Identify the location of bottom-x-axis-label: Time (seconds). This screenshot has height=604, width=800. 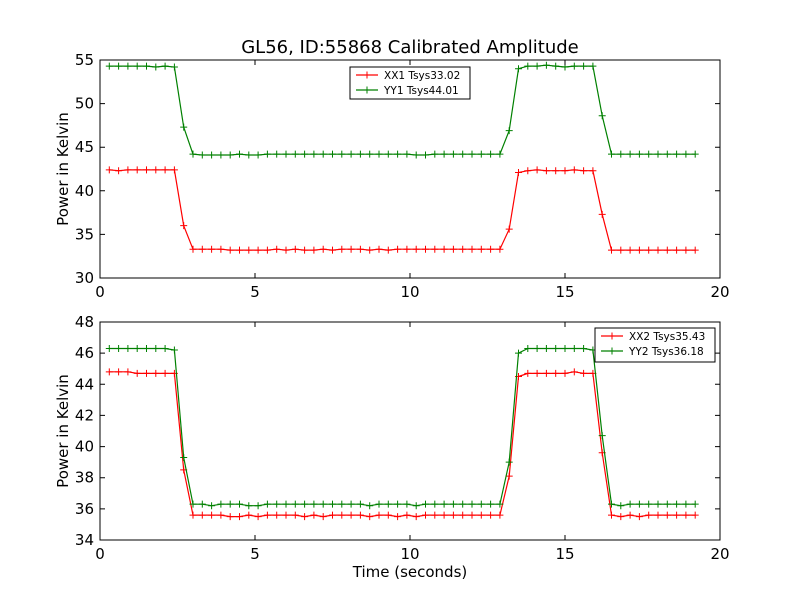
(410, 572).